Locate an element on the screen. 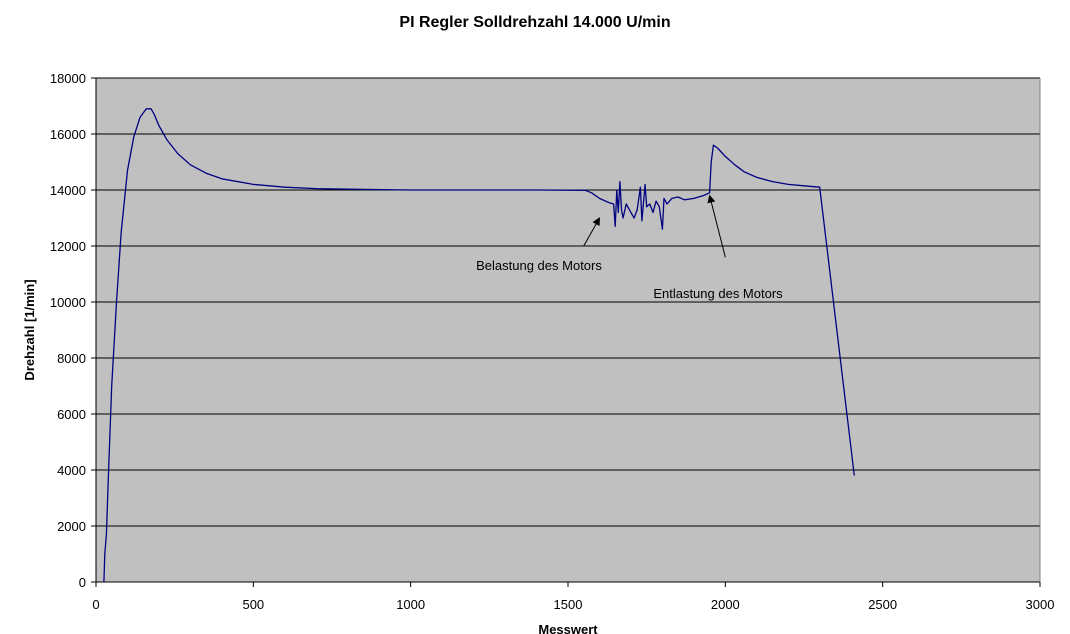 Image resolution: width=1070 pixels, height=634 pixels. y-tick-label: 0 is located at coordinates (82, 582).